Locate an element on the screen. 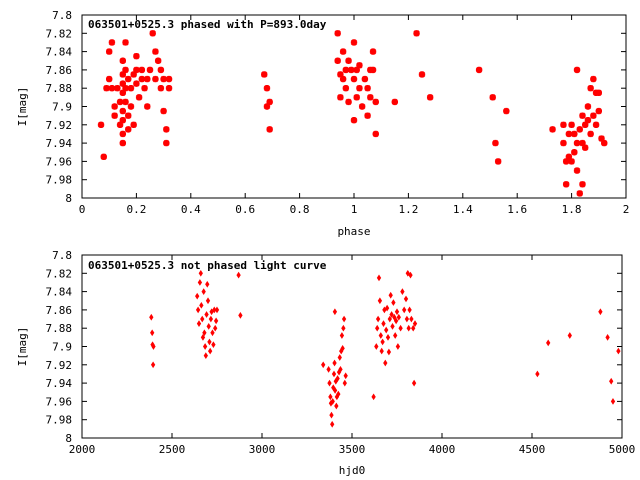 The image size is (640, 480). phased-x-tick-label: 1 is located at coordinates (354, 209).